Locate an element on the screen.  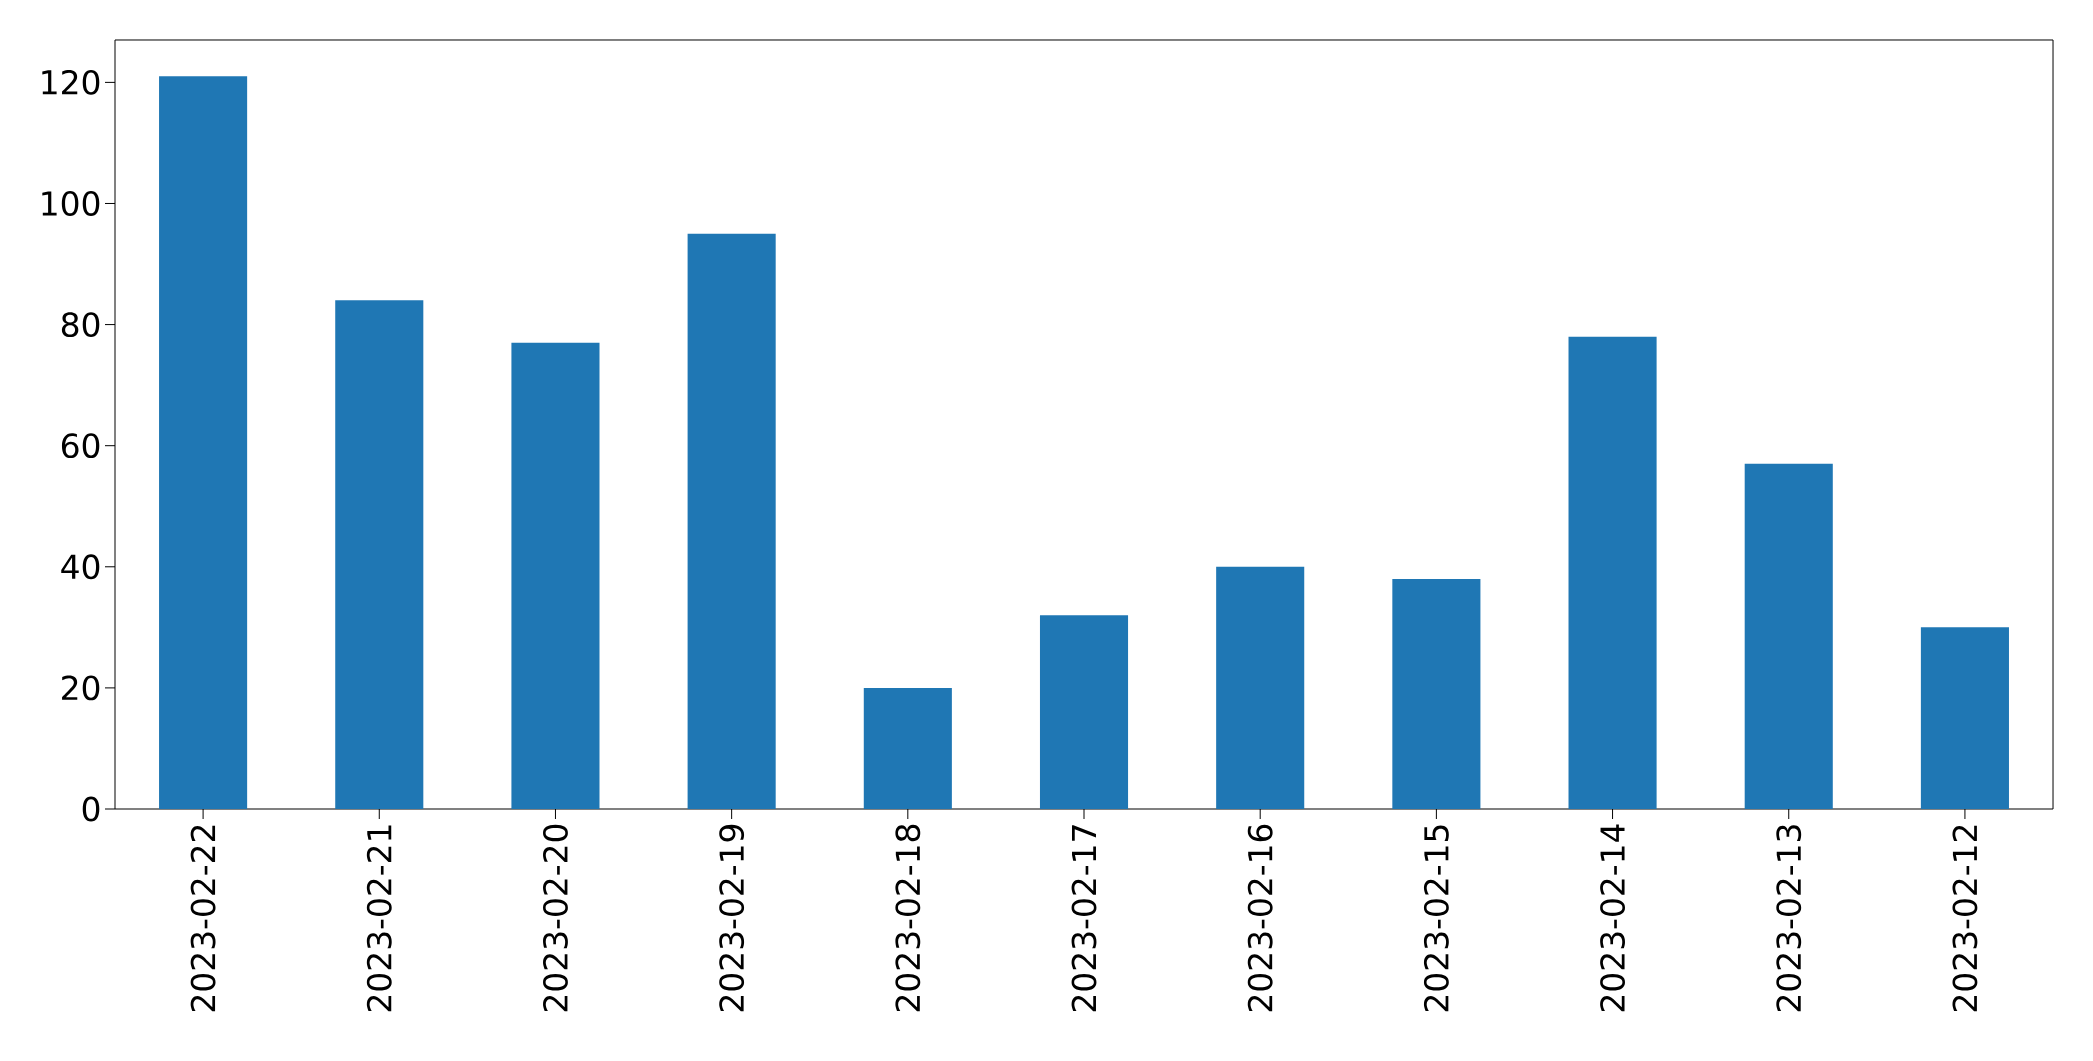
y-tick-label: 0 is located at coordinates (91, 809).